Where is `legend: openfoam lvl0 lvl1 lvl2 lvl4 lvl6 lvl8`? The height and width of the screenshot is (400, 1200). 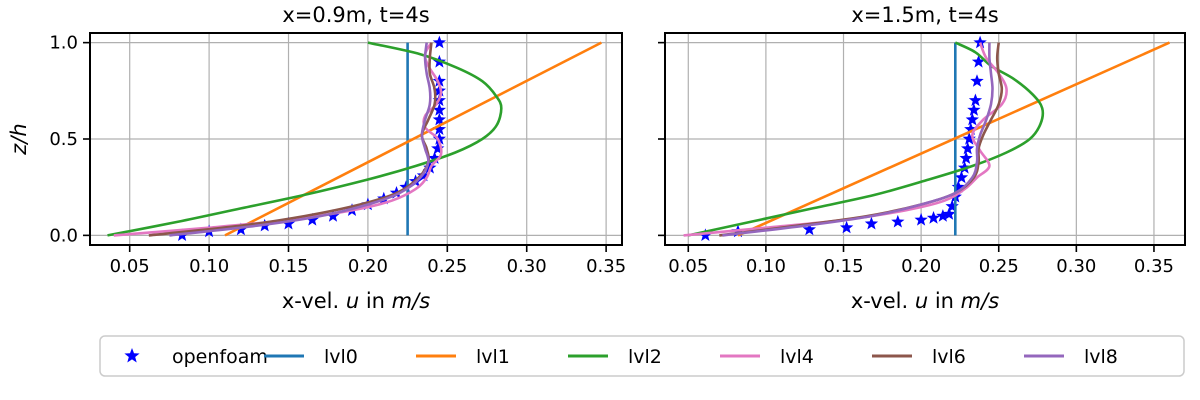 legend: openfoam lvl0 lvl1 lvl2 lvl4 lvl6 lvl8 is located at coordinates (642, 356).